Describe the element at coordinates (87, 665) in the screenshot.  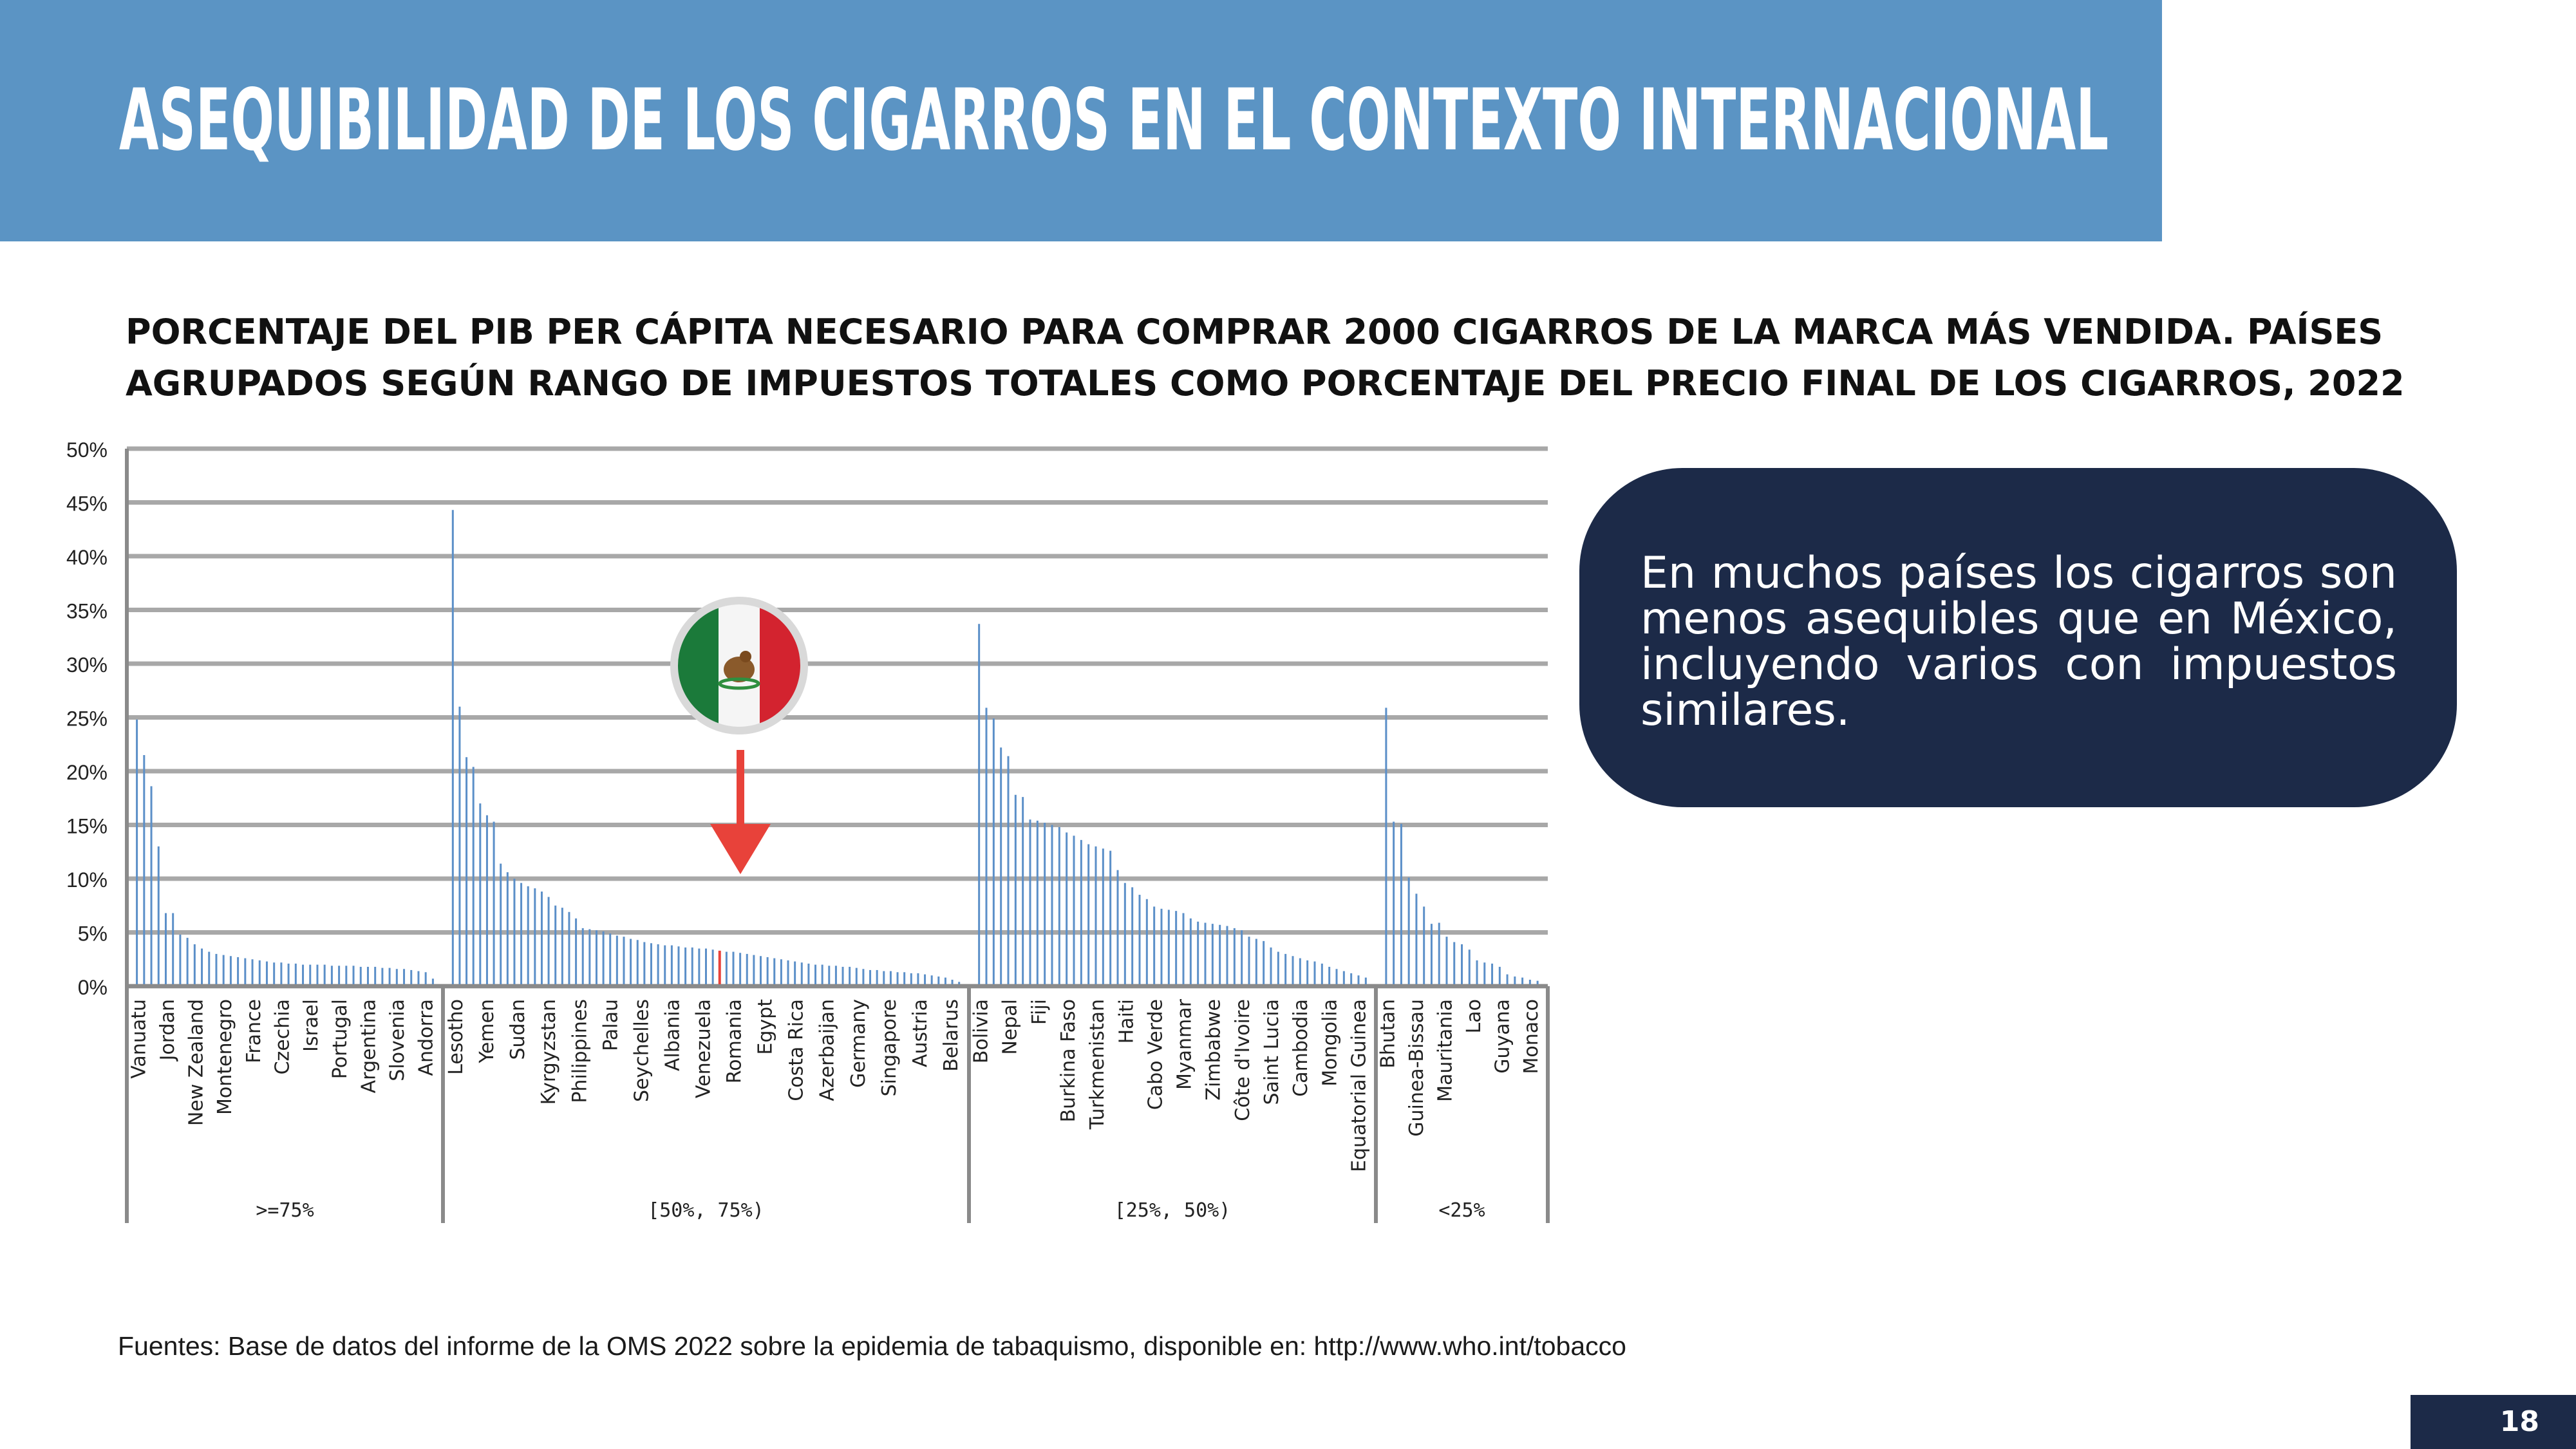
I see `y-tick-label: 30%` at that location.